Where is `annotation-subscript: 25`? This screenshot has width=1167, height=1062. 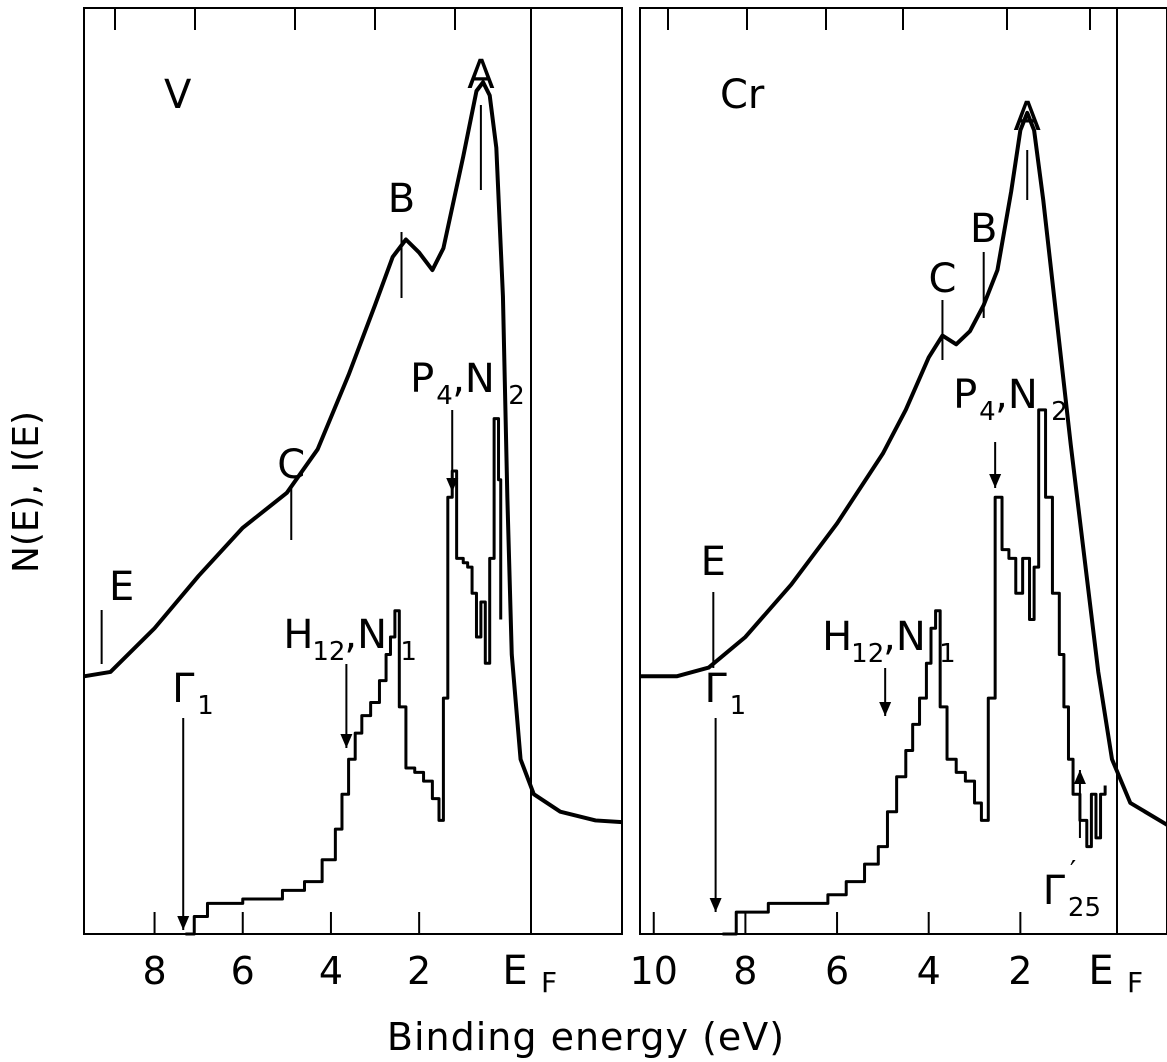 annotation-subscript: 25 is located at coordinates (1084, 908).